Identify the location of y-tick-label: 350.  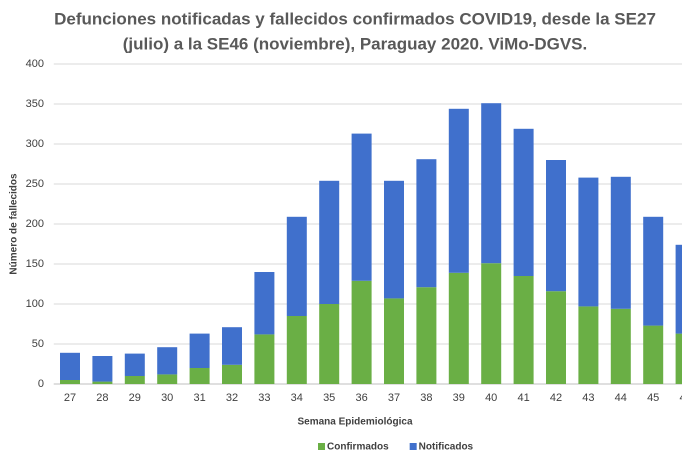
(35, 104).